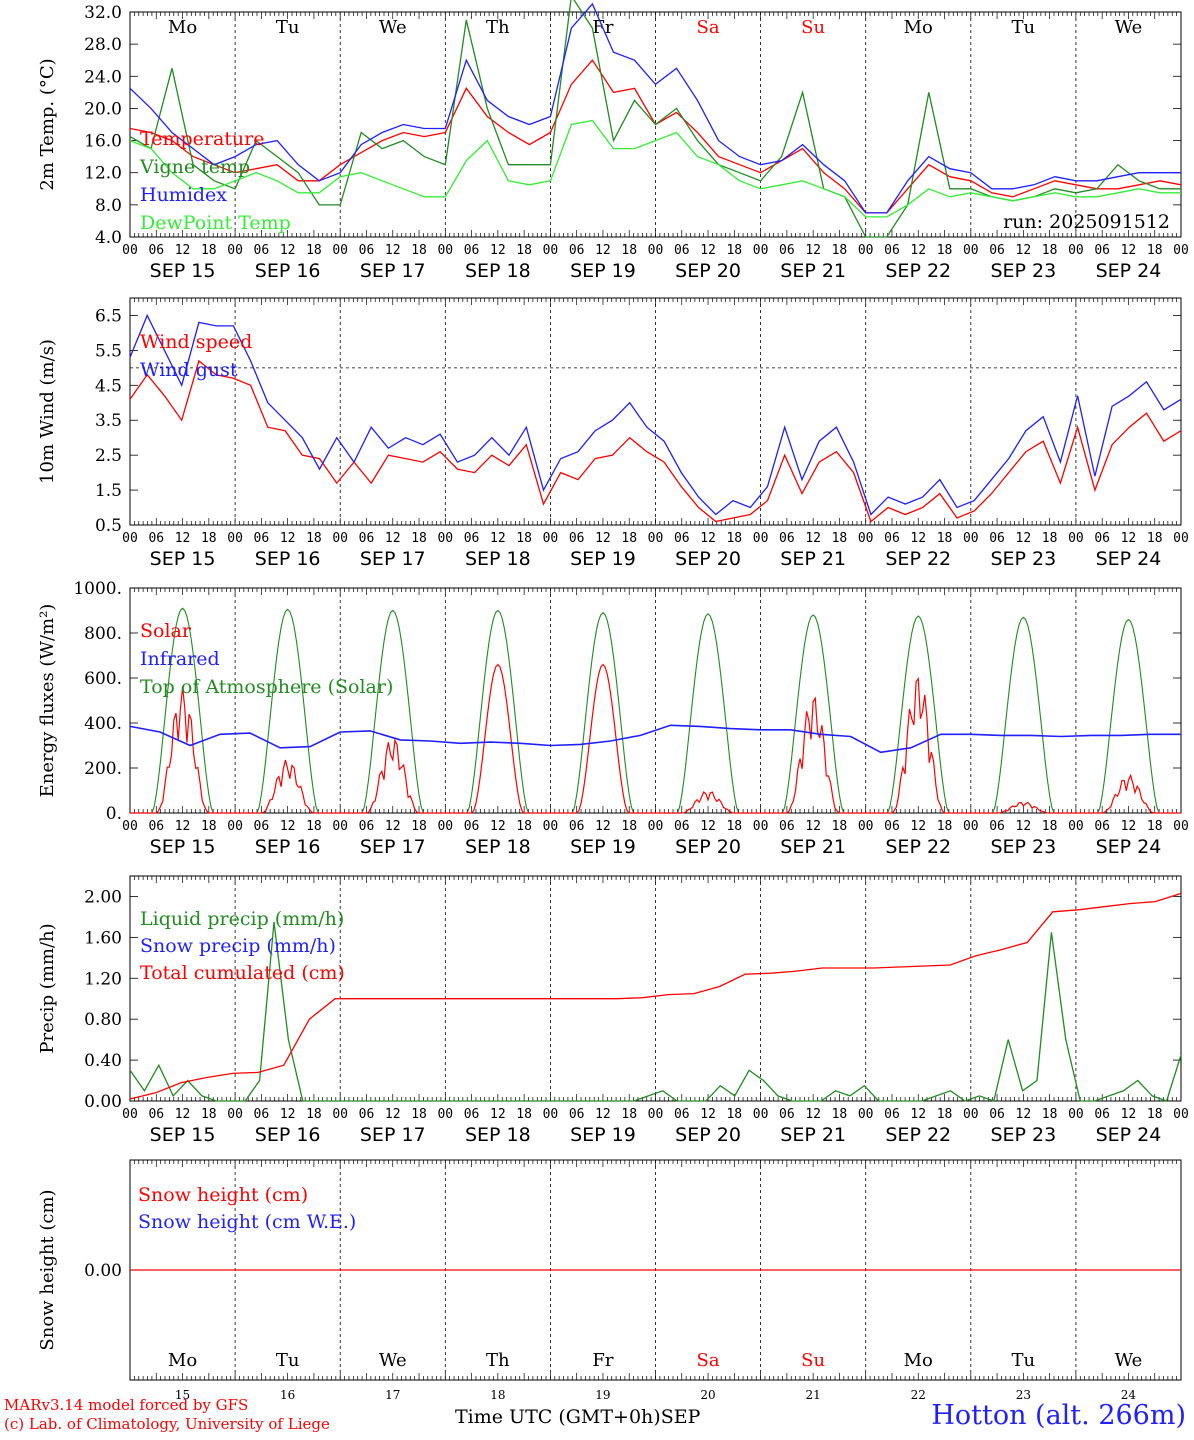 The image size is (1194, 1440). What do you see at coordinates (103, 77) in the screenshot?
I see `y-tick-label: 24.0` at bounding box center [103, 77].